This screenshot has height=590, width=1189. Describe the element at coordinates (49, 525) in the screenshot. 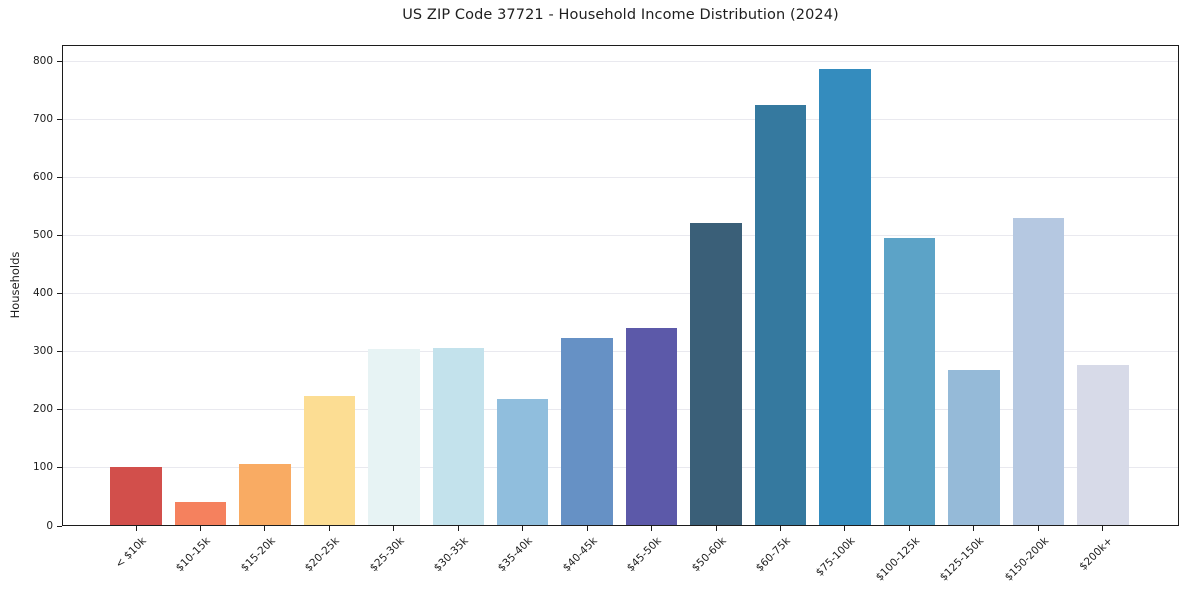

I see `y-tick-label: 0` at that location.